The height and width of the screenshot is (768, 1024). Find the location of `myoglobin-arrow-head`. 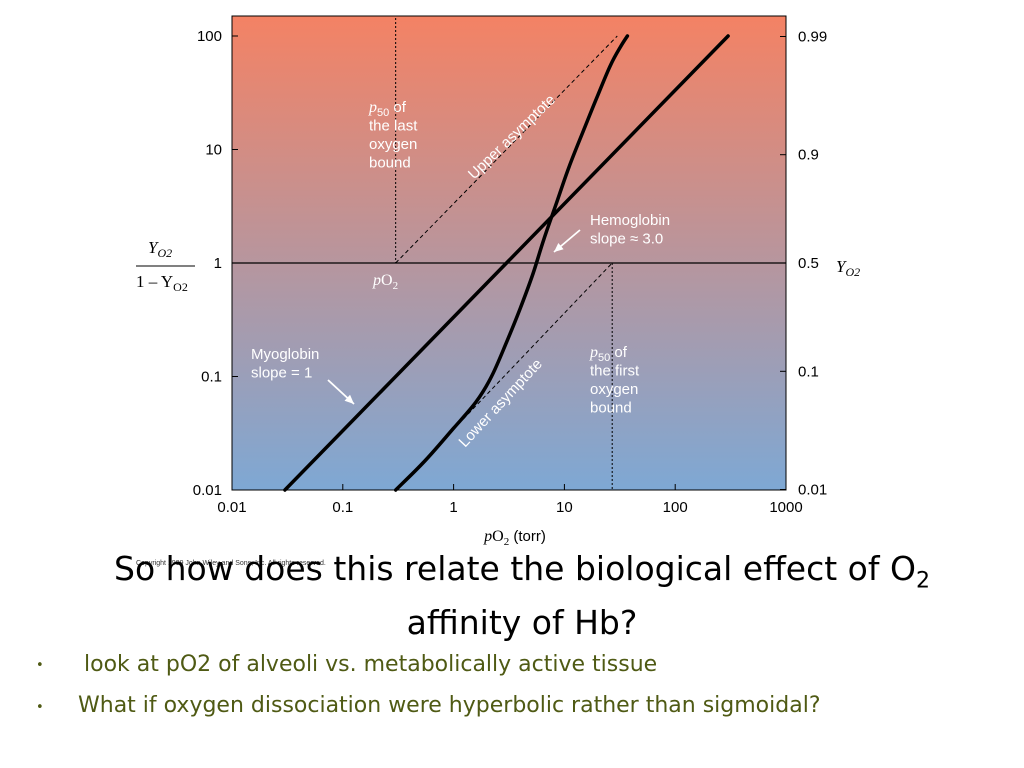

myoglobin-arrow-head is located at coordinates (349, 399).